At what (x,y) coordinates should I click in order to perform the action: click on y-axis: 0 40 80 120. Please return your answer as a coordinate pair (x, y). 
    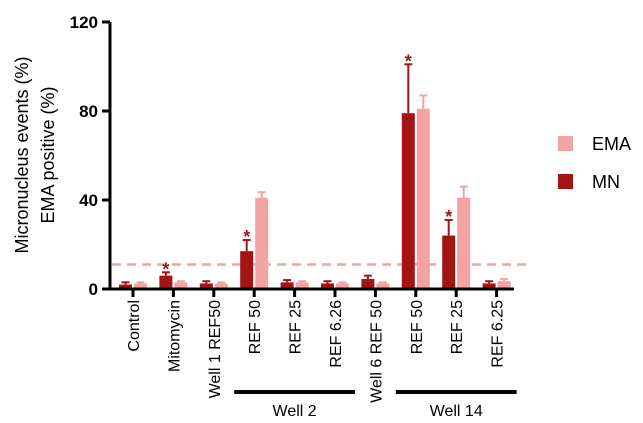
    Looking at the image, I should click on (91, 156).